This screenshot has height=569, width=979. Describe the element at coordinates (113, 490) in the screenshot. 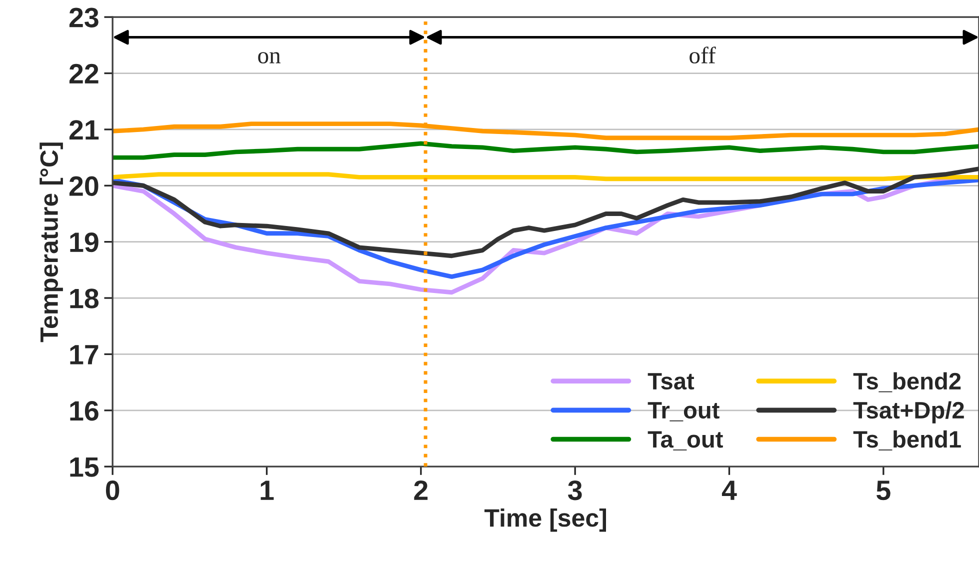

I see `x-tick-label: 0` at that location.